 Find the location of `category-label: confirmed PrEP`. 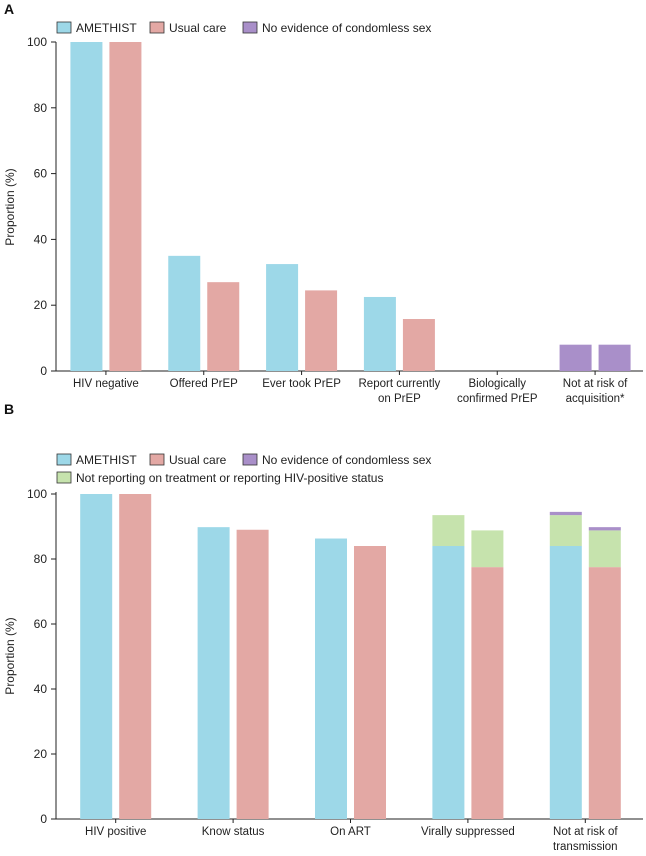

category-label: confirmed PrEP is located at coordinates (497, 399).